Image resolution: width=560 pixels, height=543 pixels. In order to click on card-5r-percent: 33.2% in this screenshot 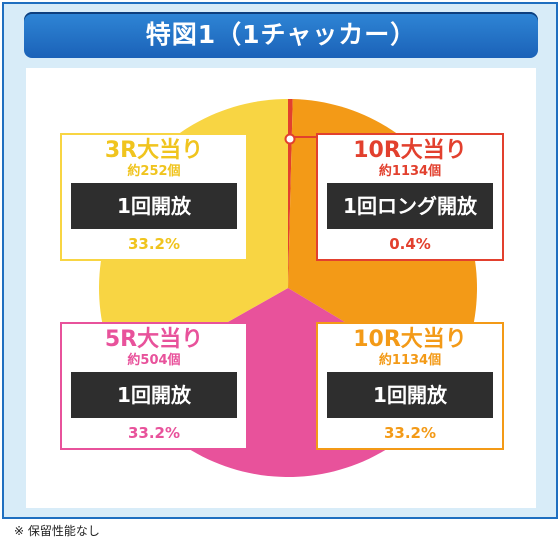, I will do `click(154, 433)`.